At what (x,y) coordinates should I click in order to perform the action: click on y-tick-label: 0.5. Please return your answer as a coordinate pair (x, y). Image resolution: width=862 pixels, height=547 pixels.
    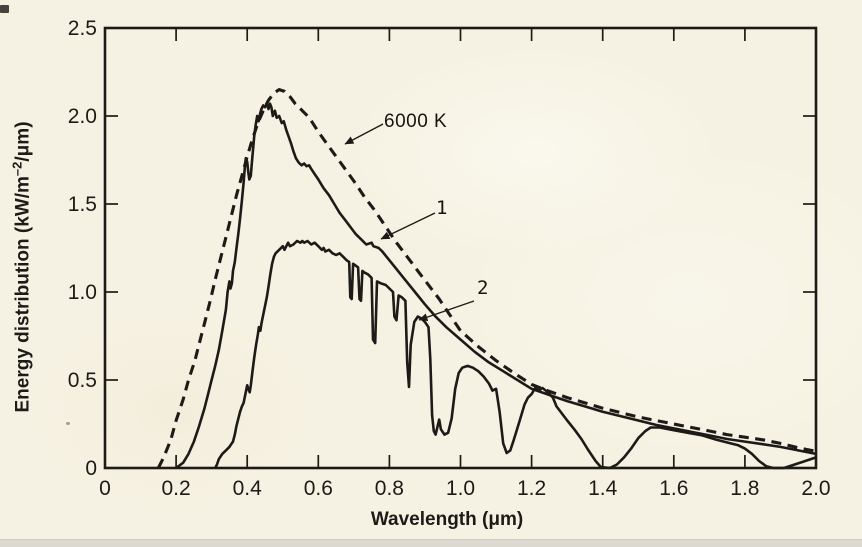
    Looking at the image, I should click on (82, 380).